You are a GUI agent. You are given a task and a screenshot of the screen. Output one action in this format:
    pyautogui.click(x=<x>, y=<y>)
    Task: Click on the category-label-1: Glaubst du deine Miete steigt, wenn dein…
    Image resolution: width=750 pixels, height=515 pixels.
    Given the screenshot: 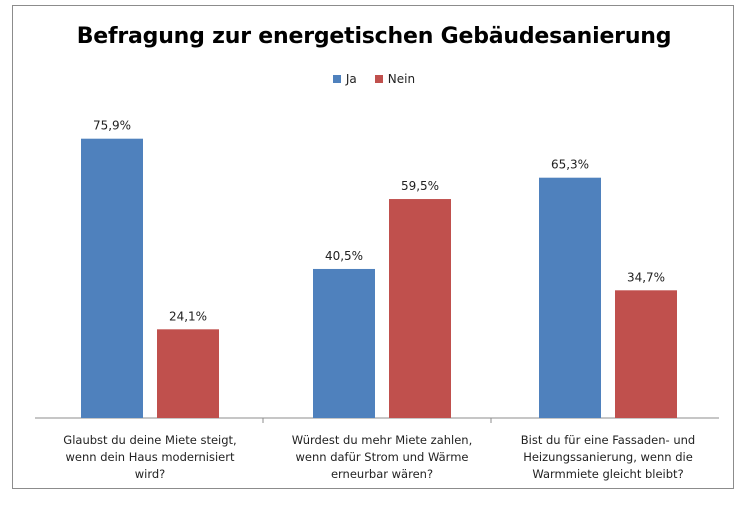 What is the action you would take?
    pyautogui.click(x=150, y=457)
    